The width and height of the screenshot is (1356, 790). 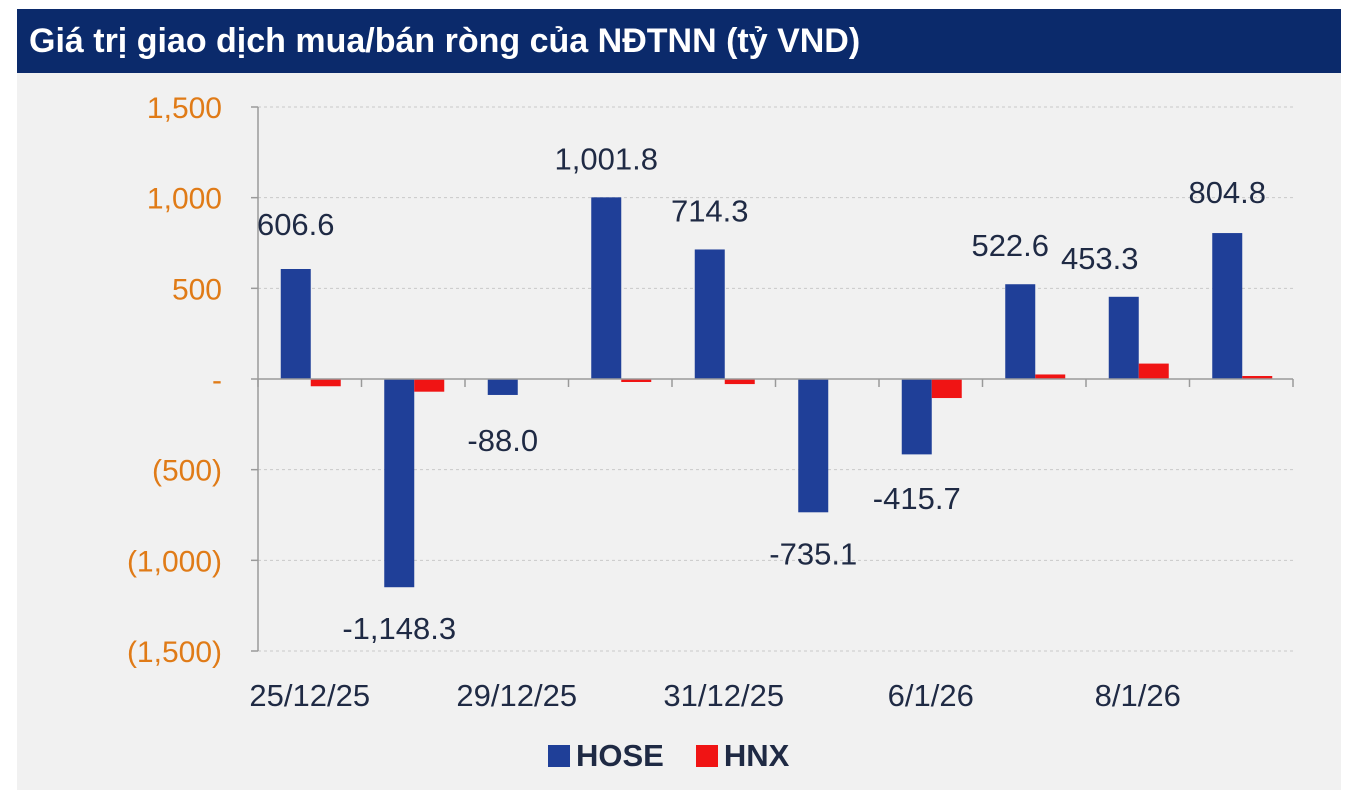 What do you see at coordinates (606, 158) in the screenshot?
I see `data-label-hose: 1,001.8` at bounding box center [606, 158].